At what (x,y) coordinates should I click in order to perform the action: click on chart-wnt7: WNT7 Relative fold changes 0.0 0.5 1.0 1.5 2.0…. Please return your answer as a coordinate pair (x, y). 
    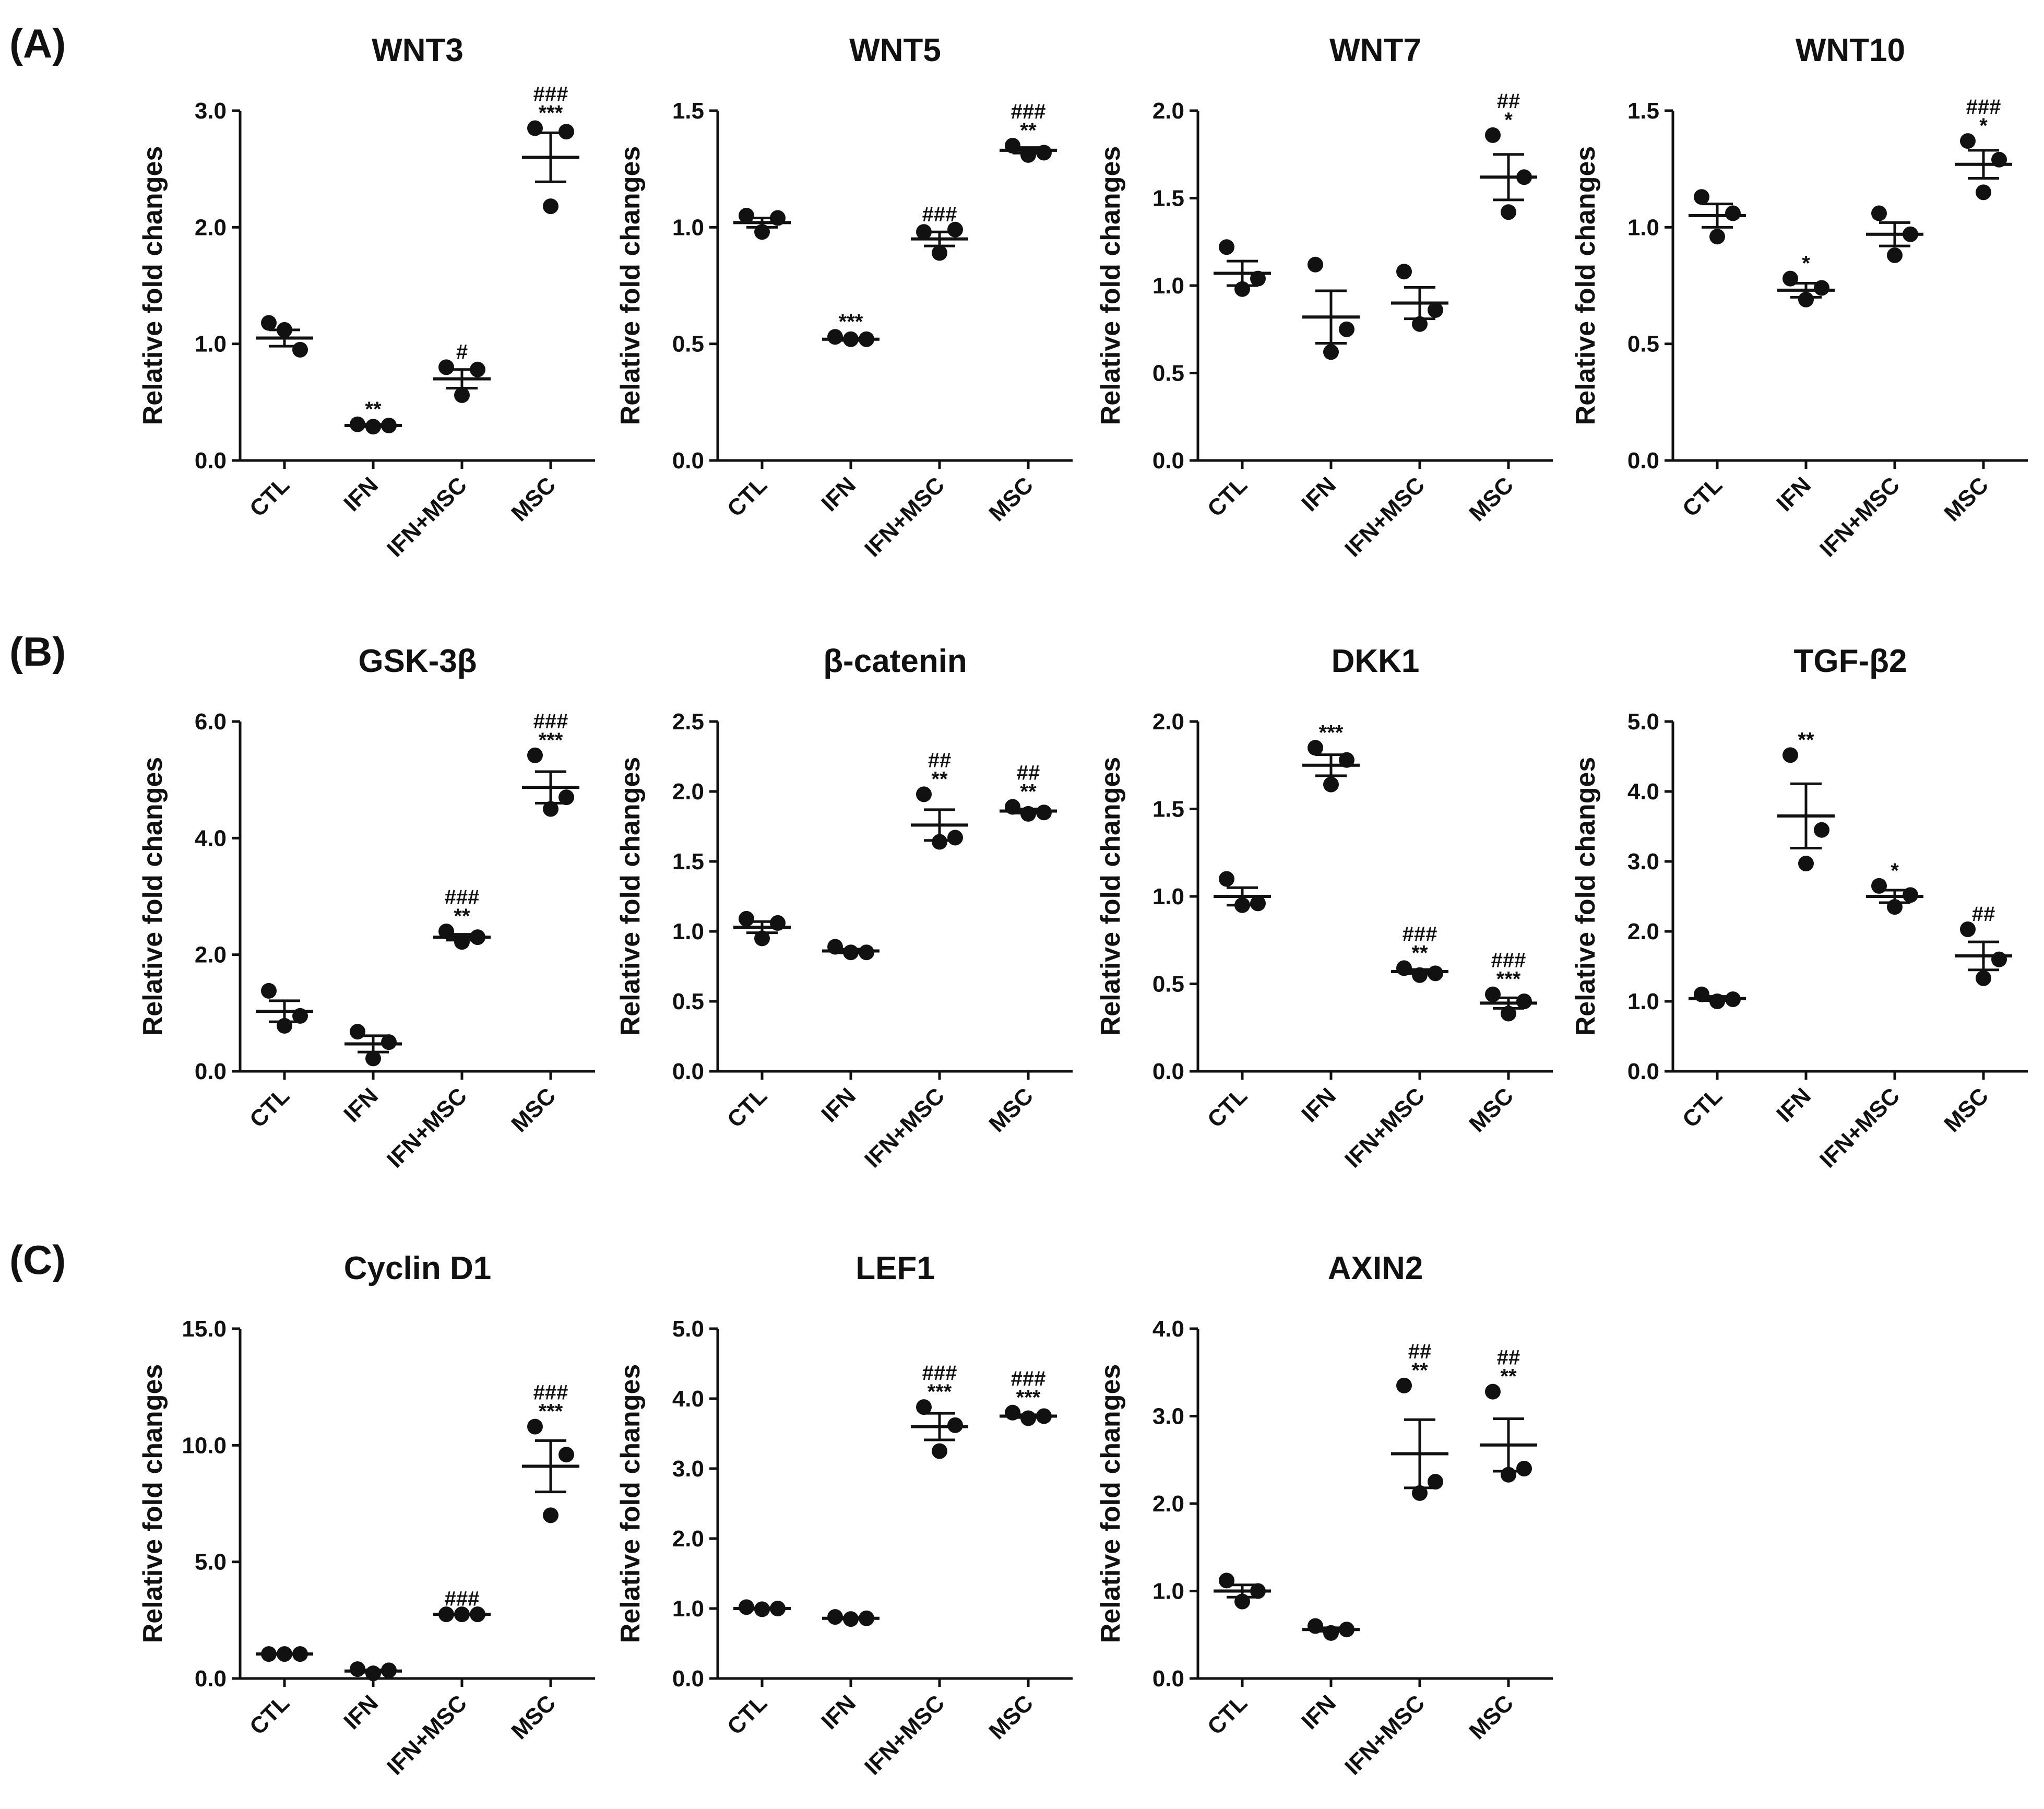
    Looking at the image, I should click on (1324, 297).